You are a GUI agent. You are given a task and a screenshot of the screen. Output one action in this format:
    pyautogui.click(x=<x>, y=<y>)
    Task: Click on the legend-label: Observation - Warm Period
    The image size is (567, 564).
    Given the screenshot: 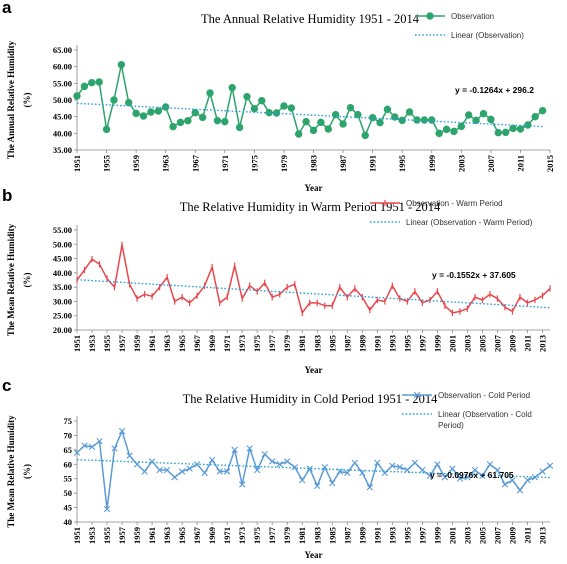 What is the action you would take?
    pyautogui.click(x=454, y=203)
    